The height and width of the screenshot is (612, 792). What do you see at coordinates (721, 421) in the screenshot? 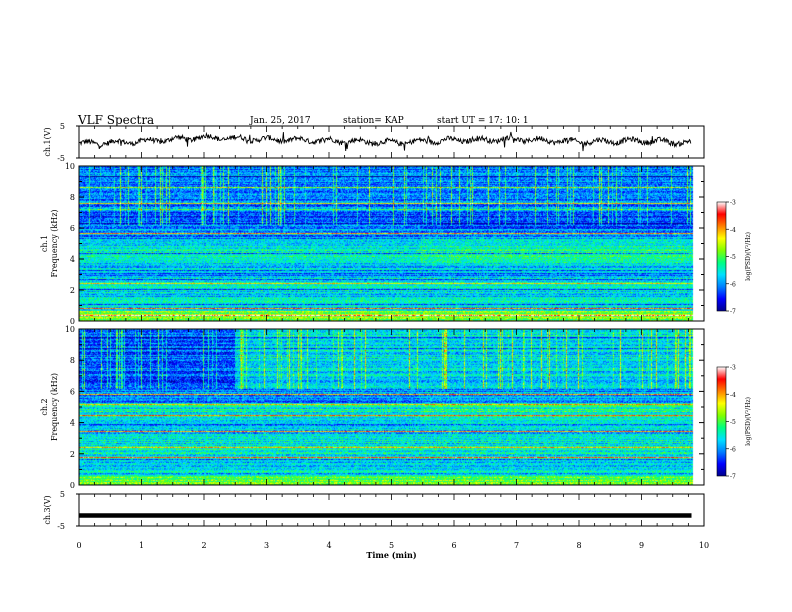
I see `colorbar-ch2-bar` at bounding box center [721, 421].